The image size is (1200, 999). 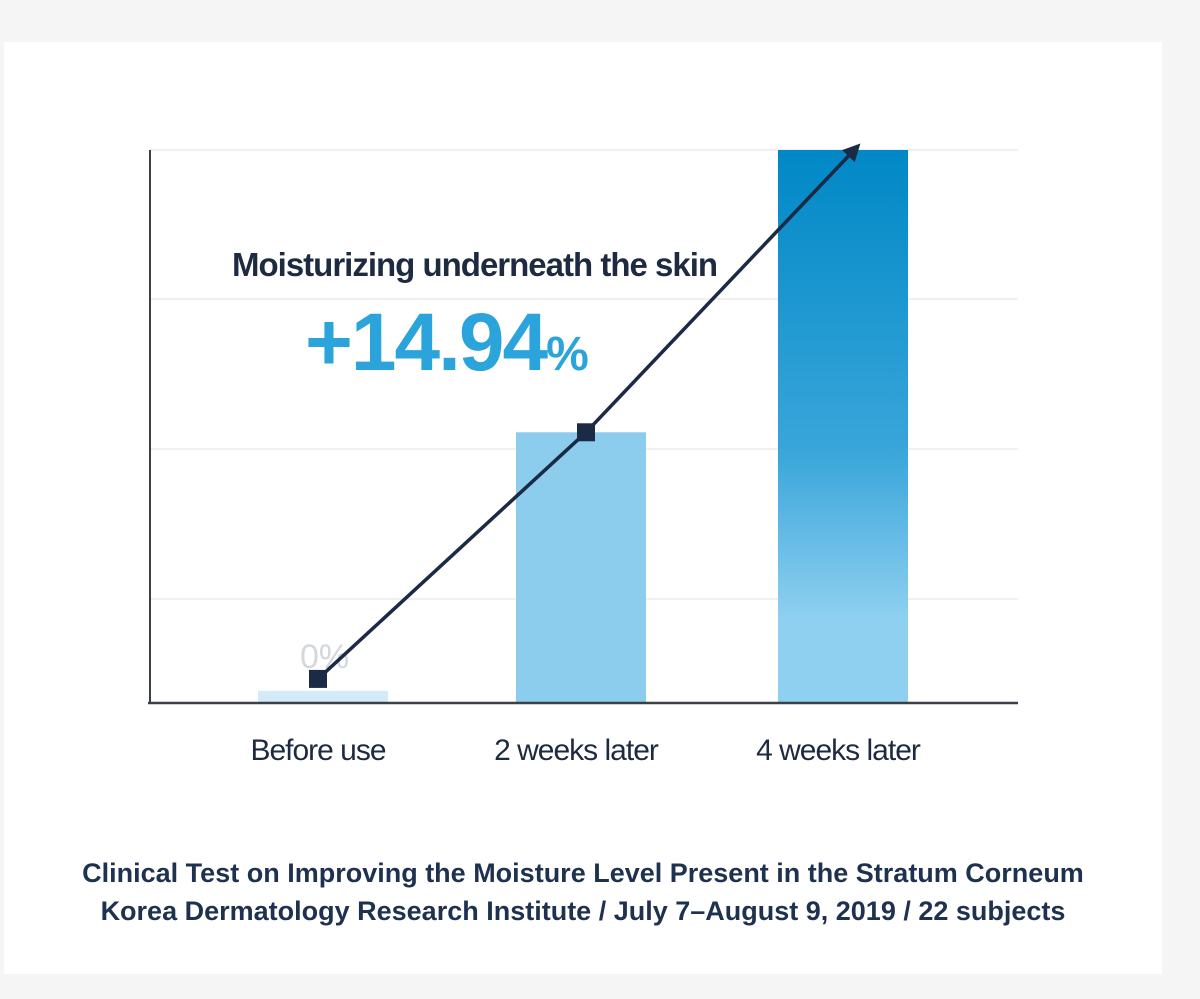 What do you see at coordinates (838, 750) in the screenshot?
I see `x-tick-label-2: 4 weeks later` at bounding box center [838, 750].